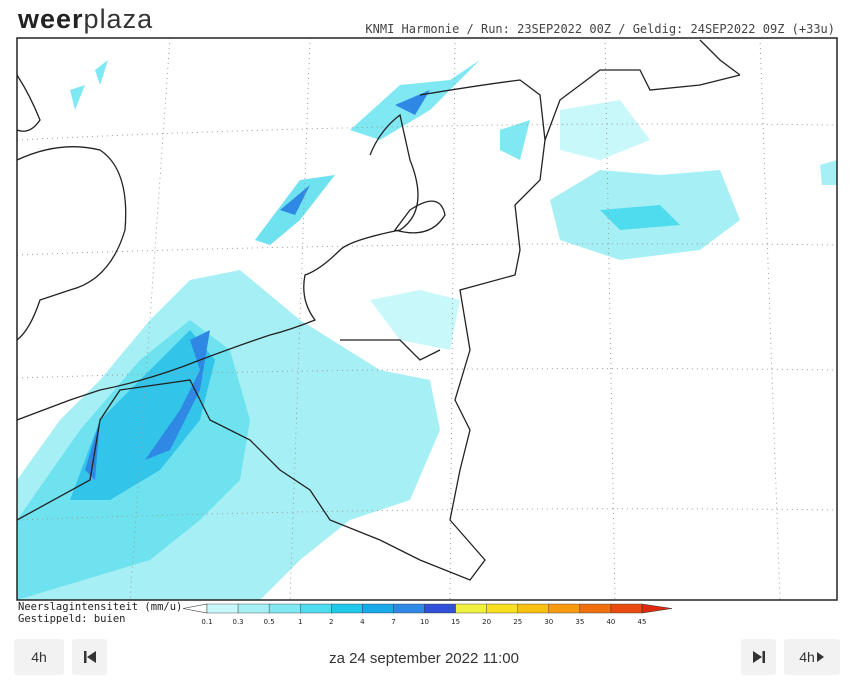  I want to click on logo: weerplaza, so click(85, 19).